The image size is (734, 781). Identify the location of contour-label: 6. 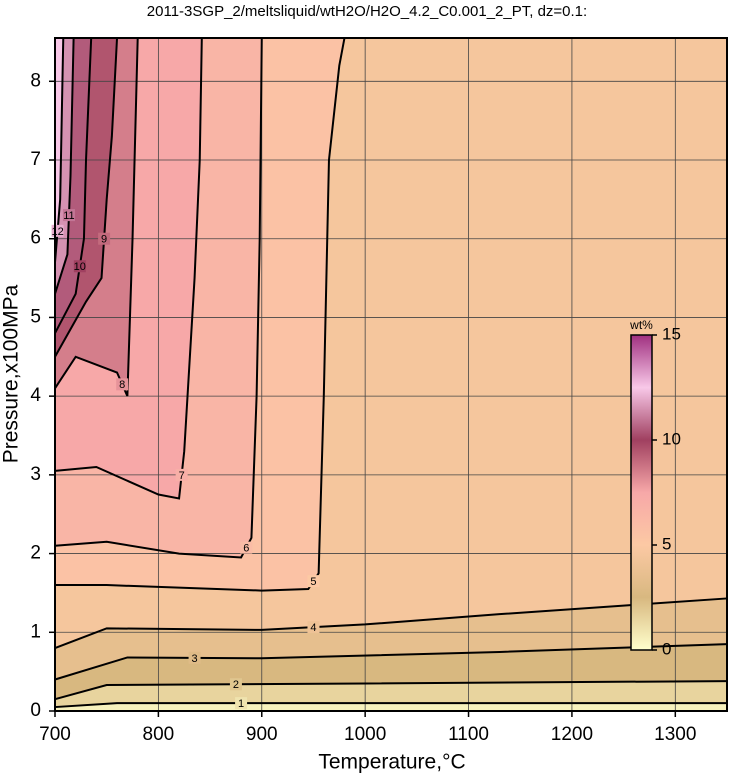
(246, 549).